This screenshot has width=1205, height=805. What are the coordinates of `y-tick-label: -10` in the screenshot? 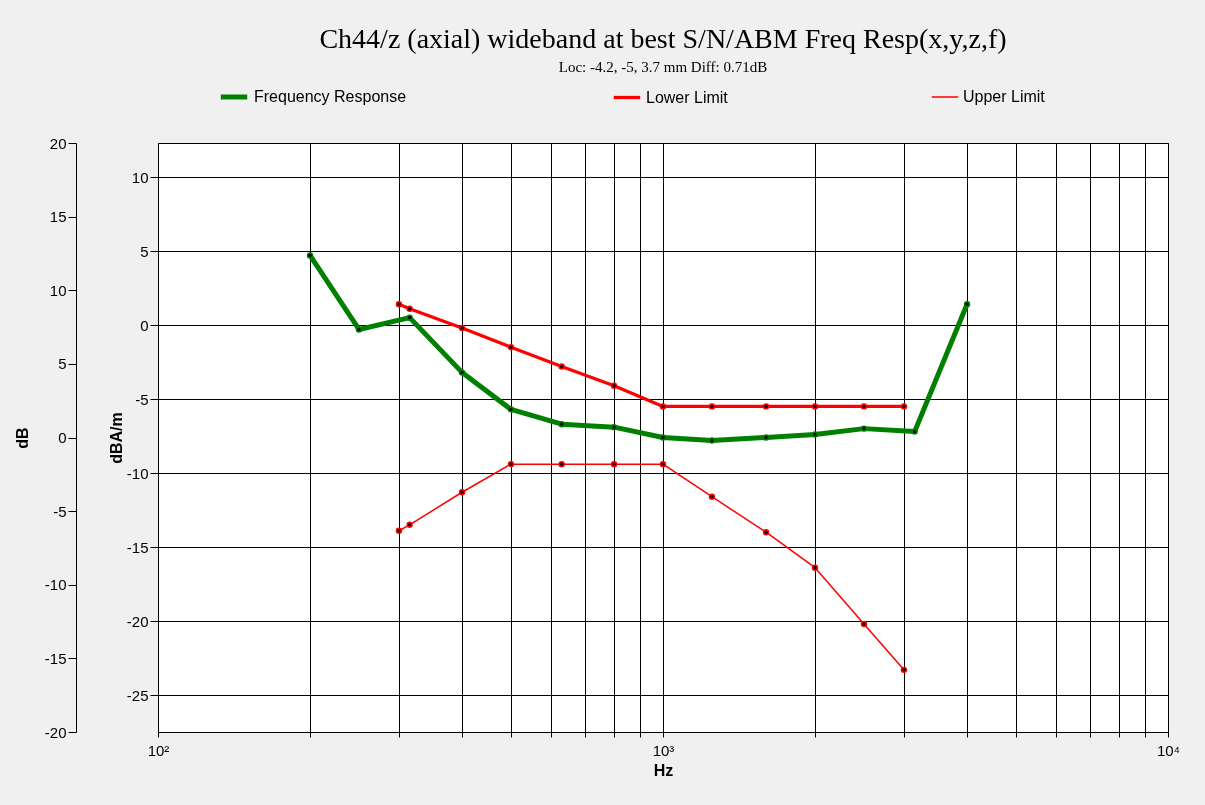 It's located at (137, 473).